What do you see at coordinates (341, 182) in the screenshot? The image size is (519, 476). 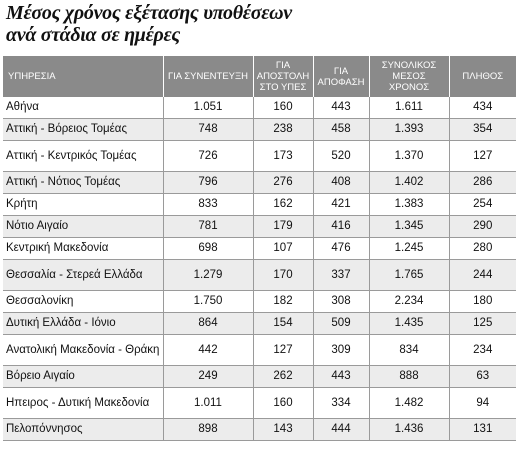 I see `cell-decision-days: 408` at bounding box center [341, 182].